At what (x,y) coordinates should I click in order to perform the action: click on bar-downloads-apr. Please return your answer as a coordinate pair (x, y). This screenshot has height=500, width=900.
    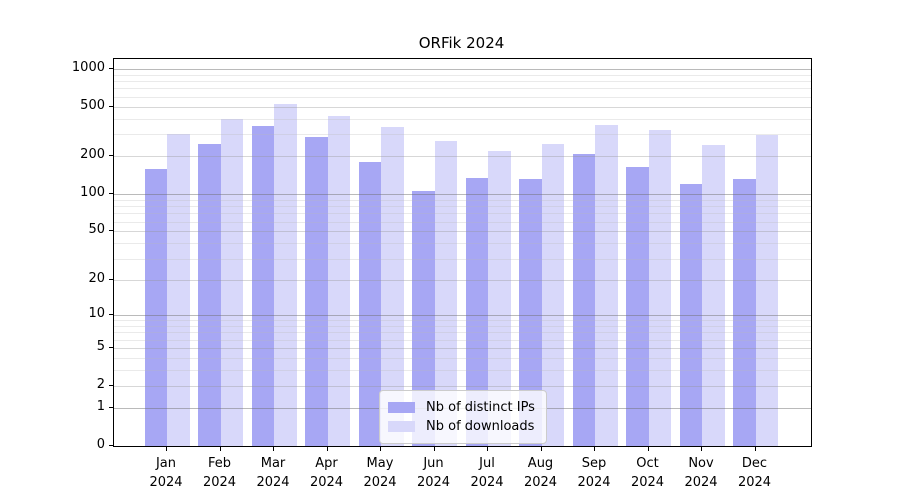
    Looking at the image, I should click on (338, 281).